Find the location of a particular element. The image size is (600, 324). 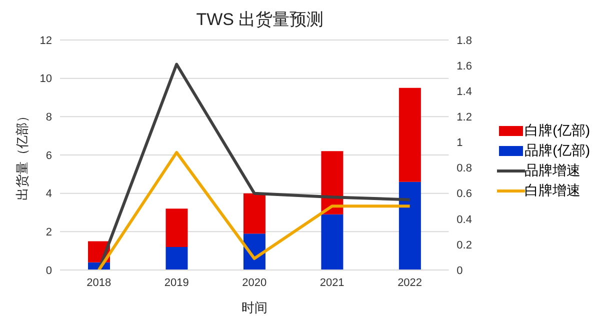

y2-tick-label: 1.4 is located at coordinates (464, 92).